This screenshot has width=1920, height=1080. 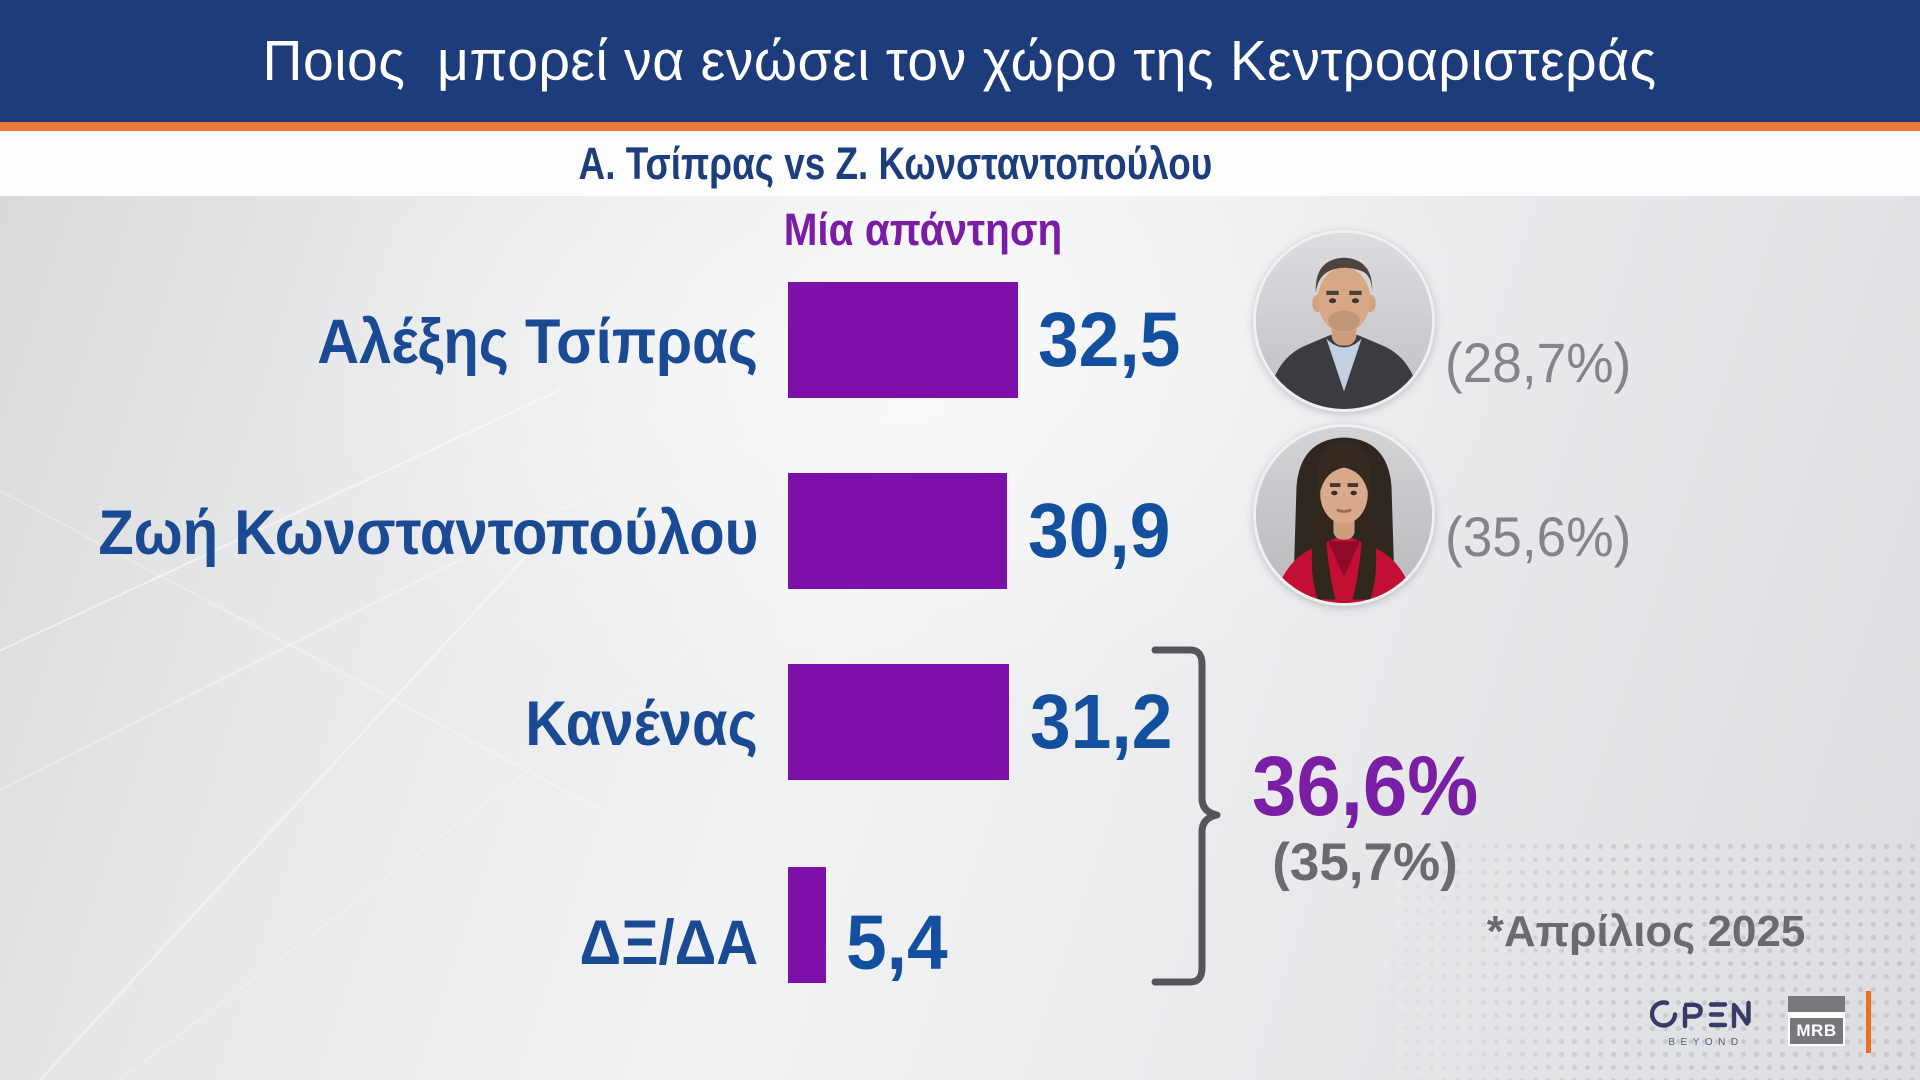 What do you see at coordinates (898, 722) in the screenshot?
I see `bar-kanenas` at bounding box center [898, 722].